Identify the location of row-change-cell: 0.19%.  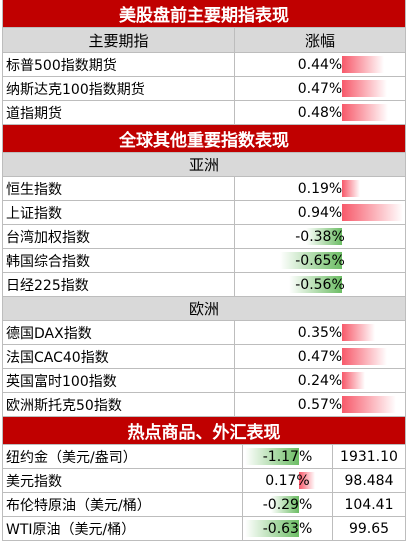
(320, 188).